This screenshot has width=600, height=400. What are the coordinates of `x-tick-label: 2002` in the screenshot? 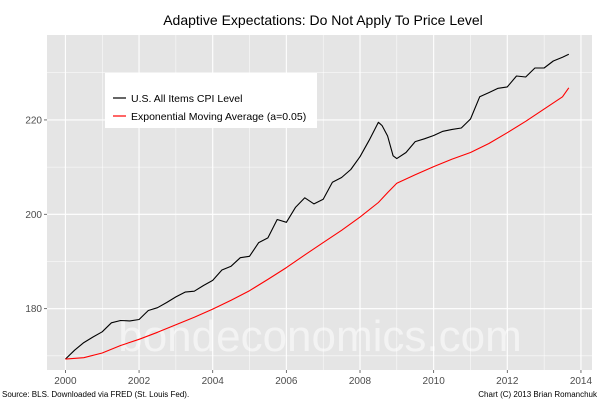 It's located at (139, 381).